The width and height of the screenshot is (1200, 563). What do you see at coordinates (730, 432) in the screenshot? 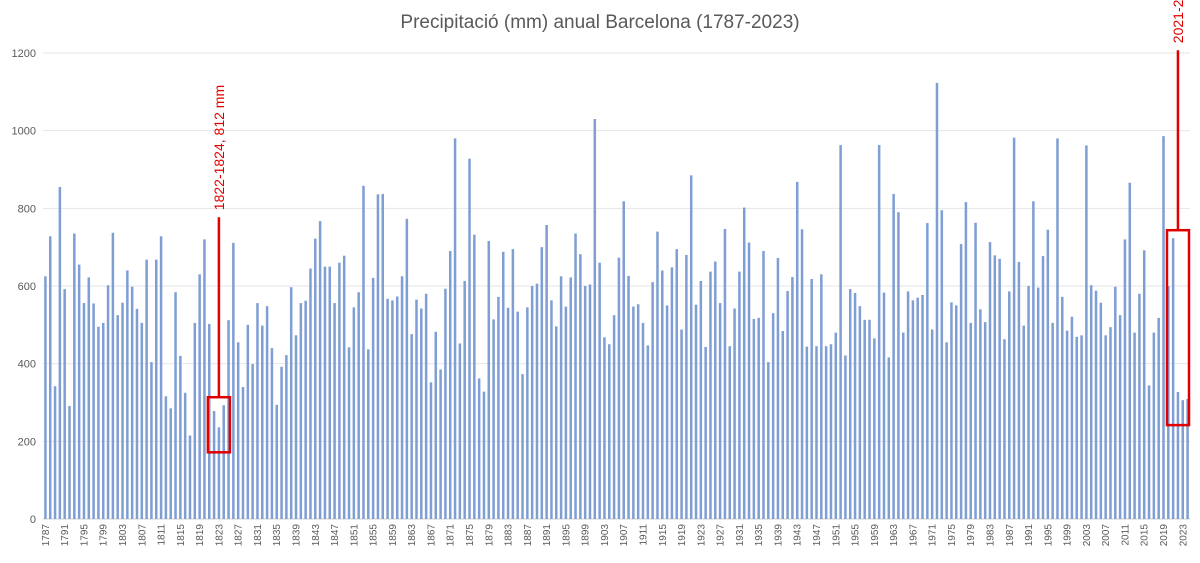
I see `bar-1929` at bounding box center [730, 432].